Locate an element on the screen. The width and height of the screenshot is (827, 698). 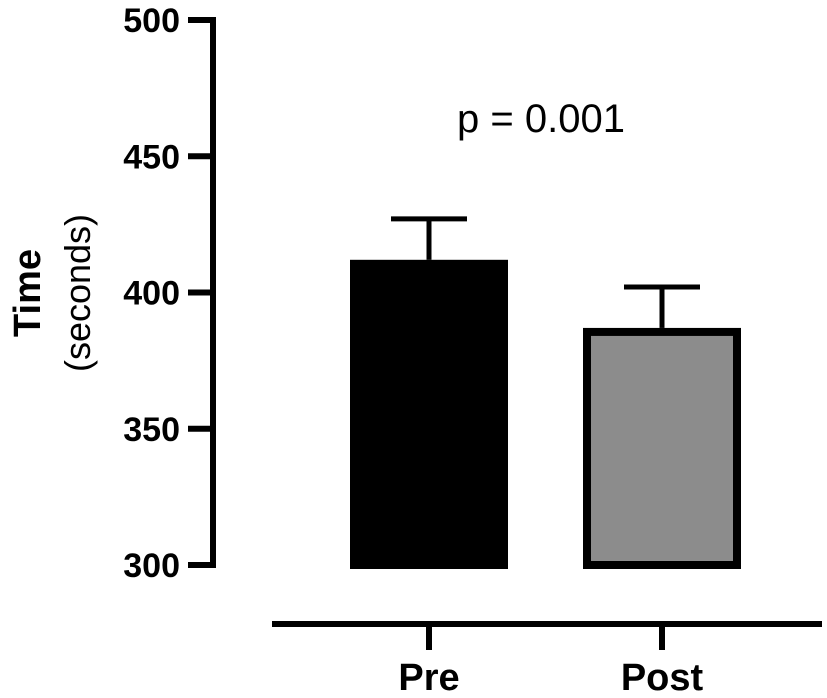
y-tick-label: 350 is located at coordinates (151, 430).